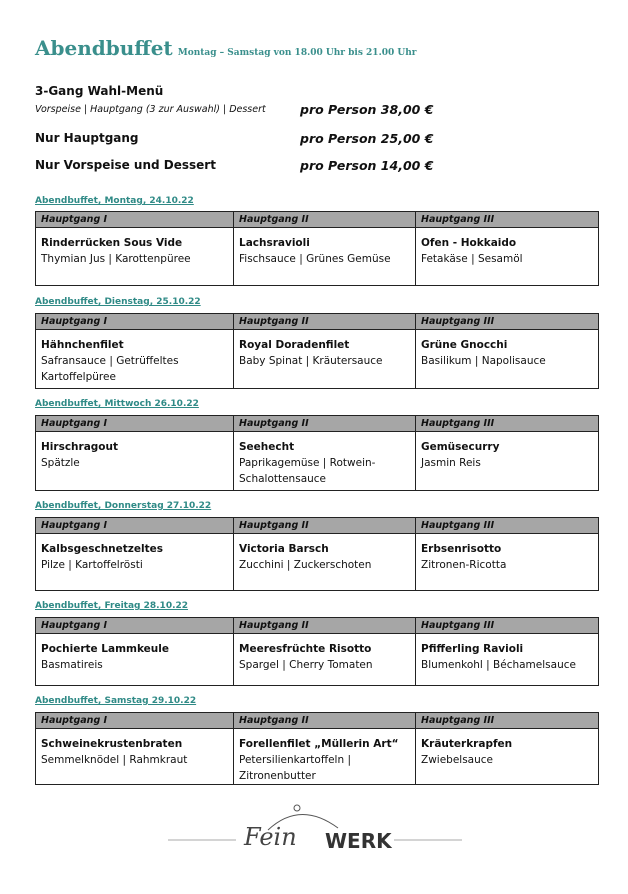 The width and height of the screenshot is (628, 894). I want to click on dish-cell: Lachsravioli Fischsauce | Grünes Gemüse, so click(324, 256).